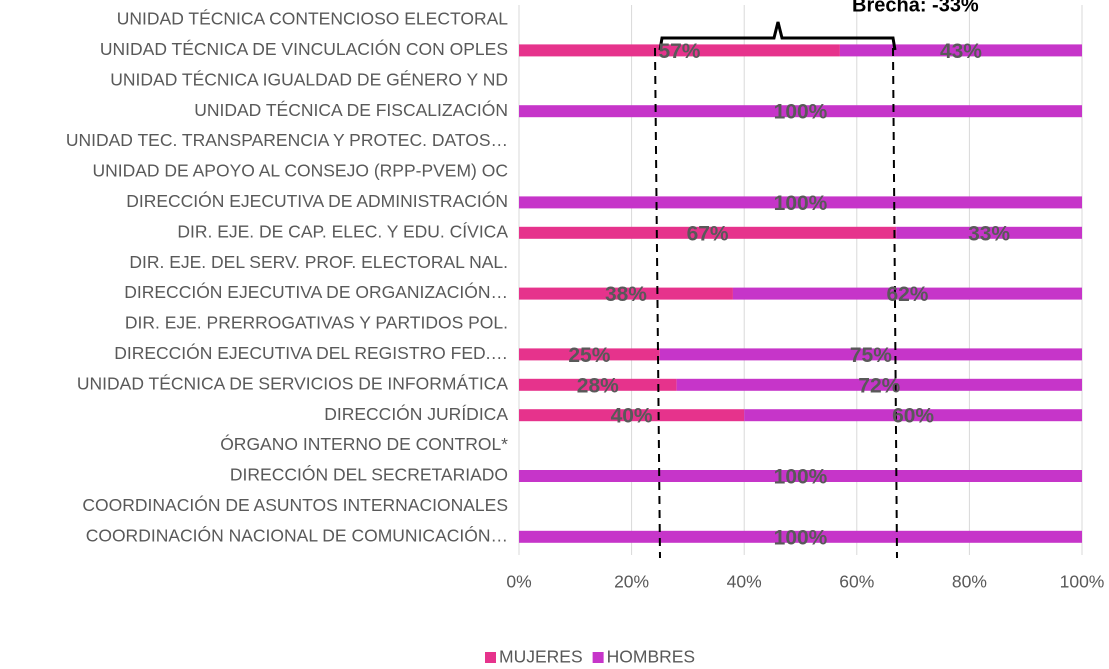 The height and width of the screenshot is (669, 1109). I want to click on y-tick-label: UNIDAD TÉCNICA DE VINCULACIÓN CON OPLES, so click(304, 48).